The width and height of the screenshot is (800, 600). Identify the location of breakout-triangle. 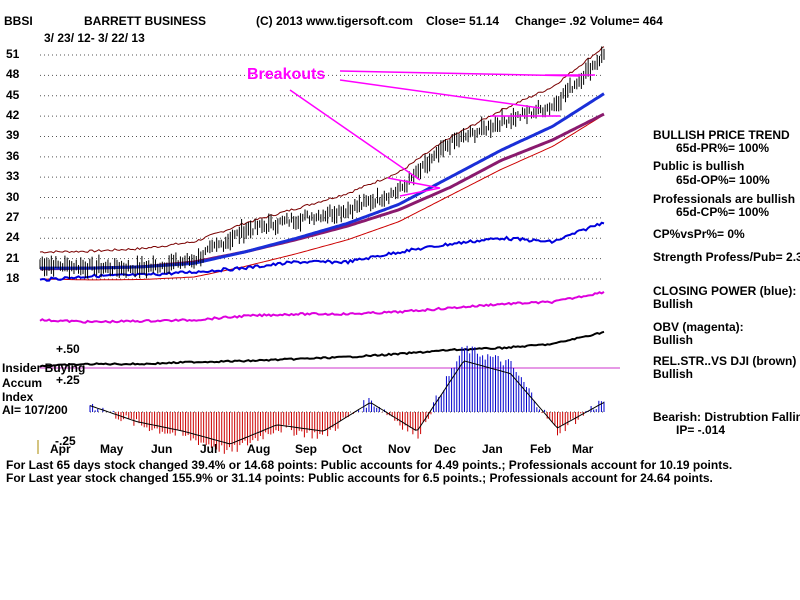
(414, 187).